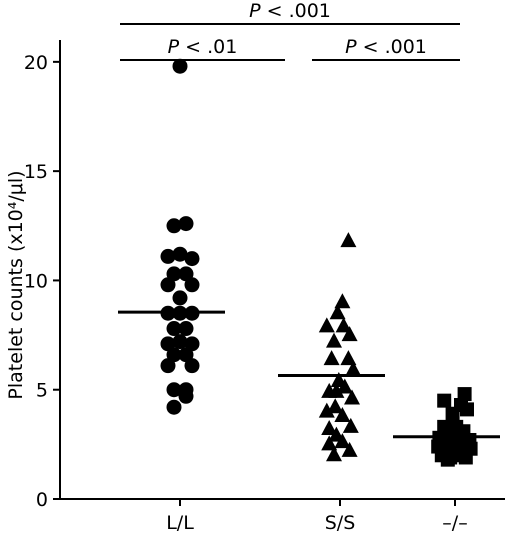 Image resolution: width=520 pixels, height=535 pixels. What do you see at coordinates (42, 500) in the screenshot?
I see `y-tick-label: 0` at bounding box center [42, 500].